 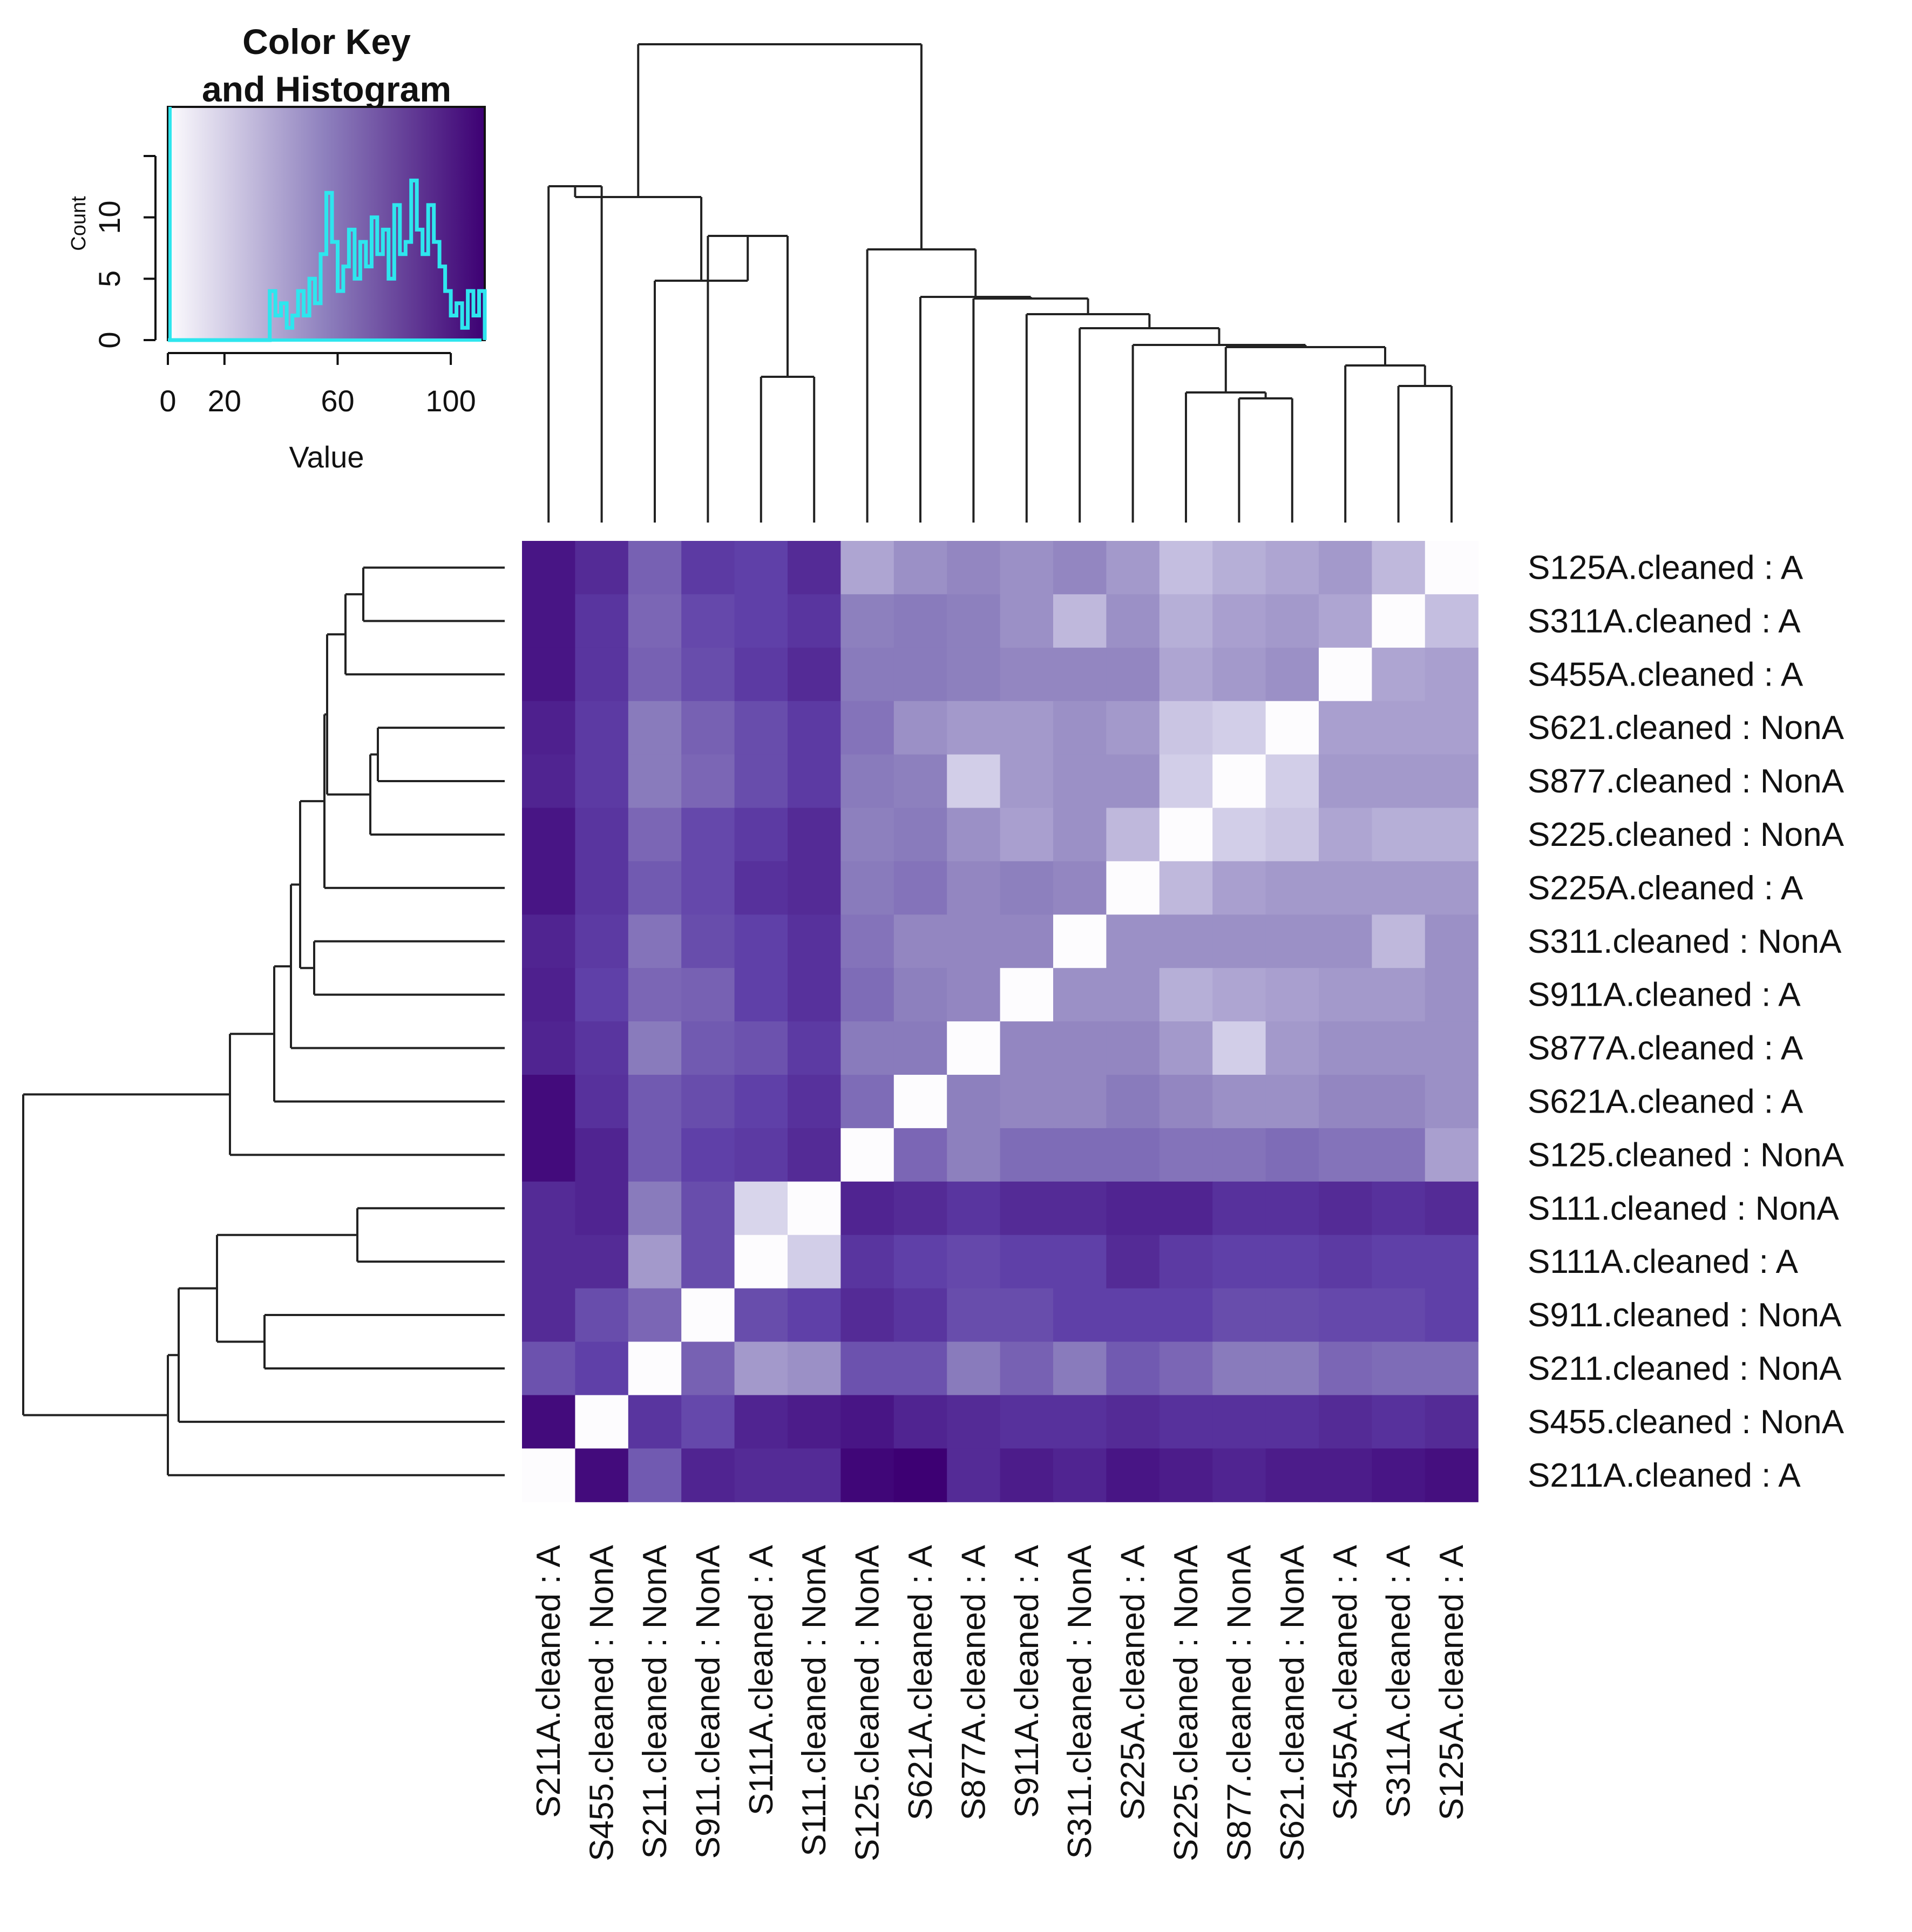 What do you see at coordinates (1687, 782) in the screenshot?
I see `row-label: S877.cleaned : NonA` at bounding box center [1687, 782].